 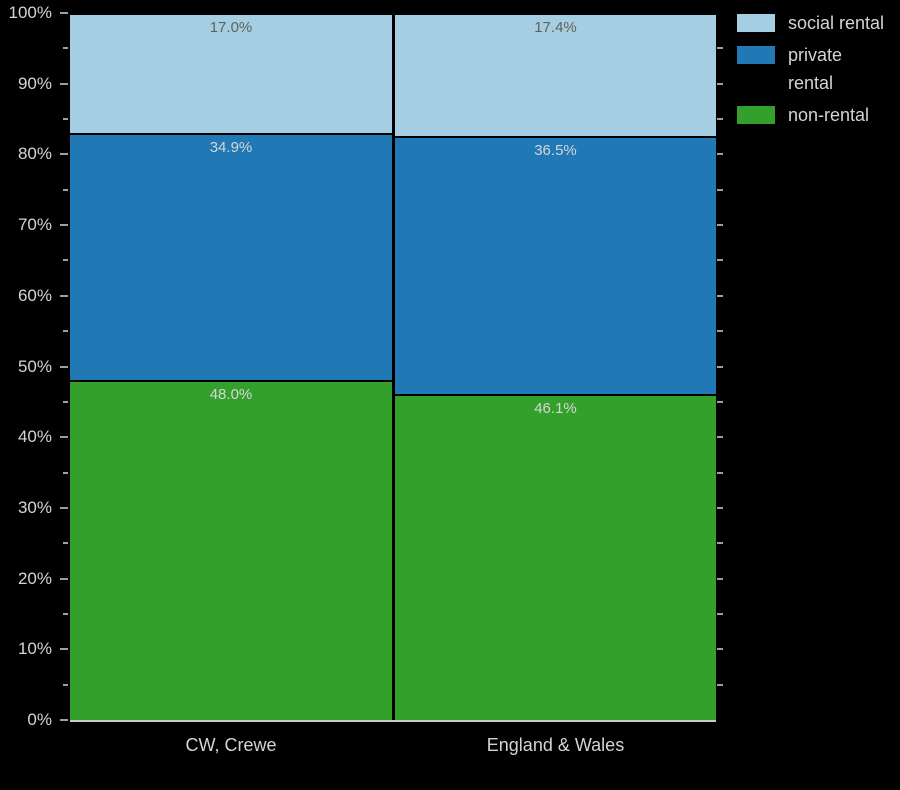 I want to click on y-tick-label: 50%, so click(x=34, y=366).